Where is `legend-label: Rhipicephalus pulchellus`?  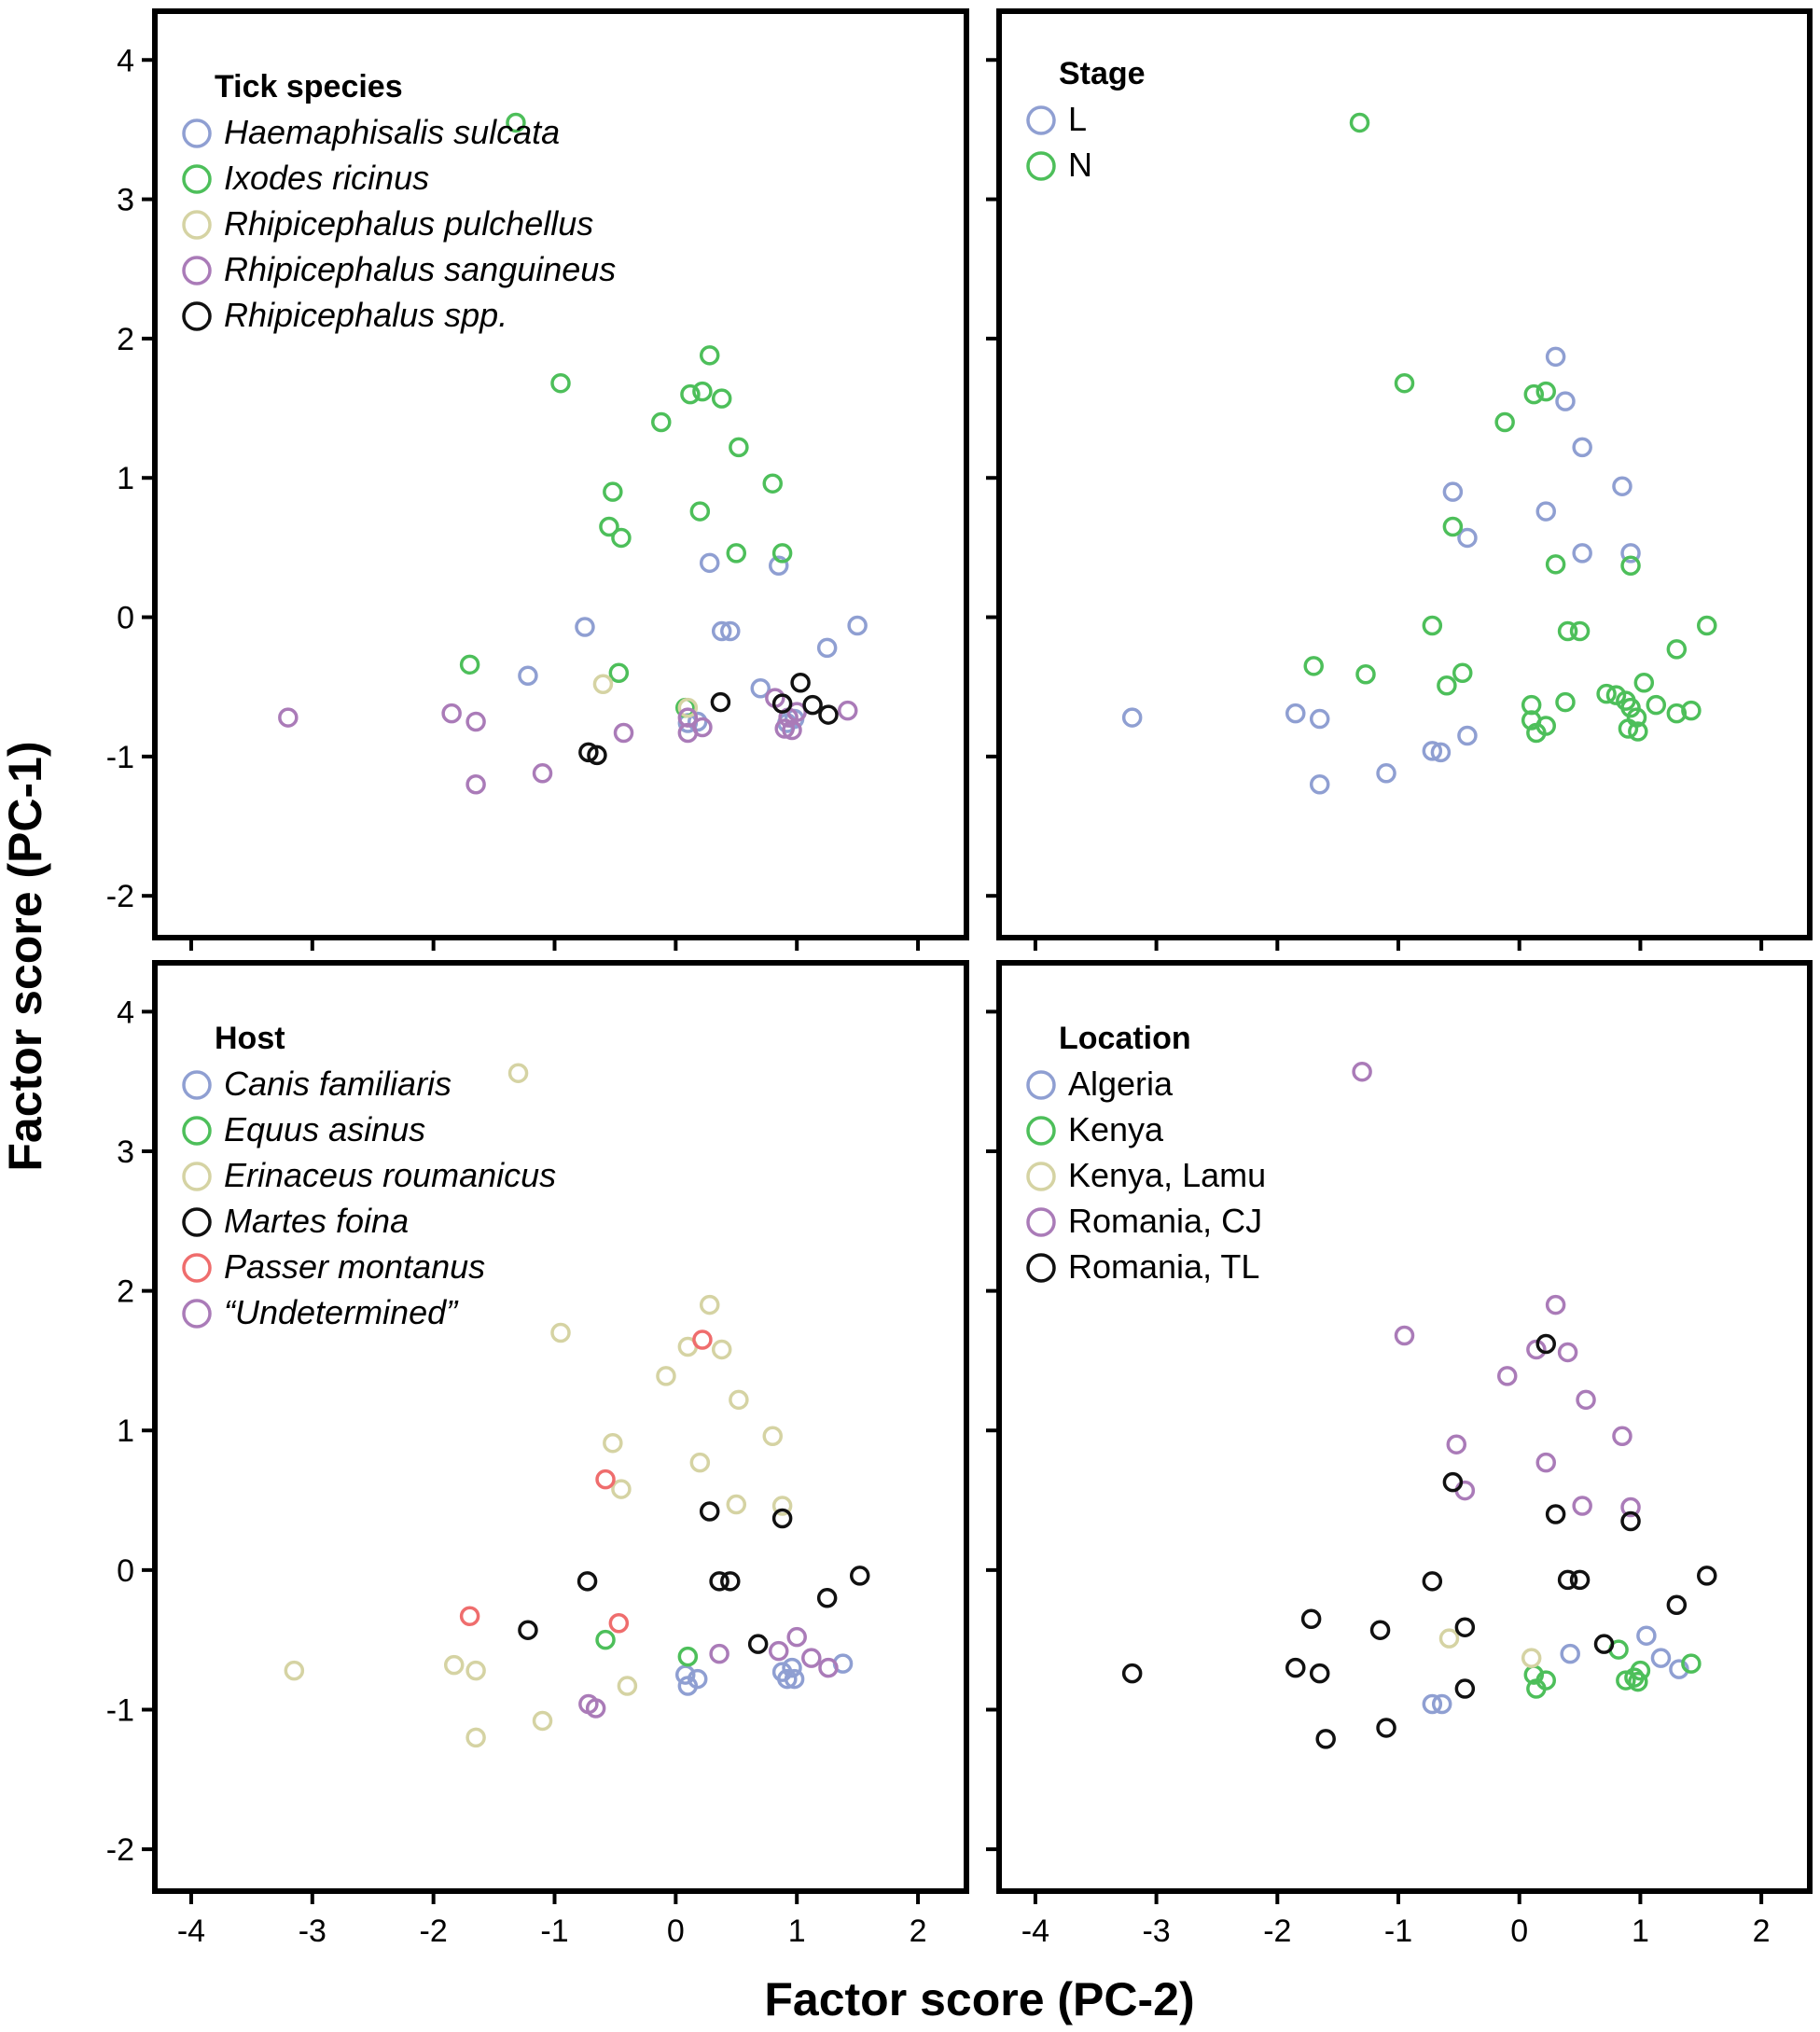
legend-label: Rhipicephalus pulchellus is located at coordinates (408, 224).